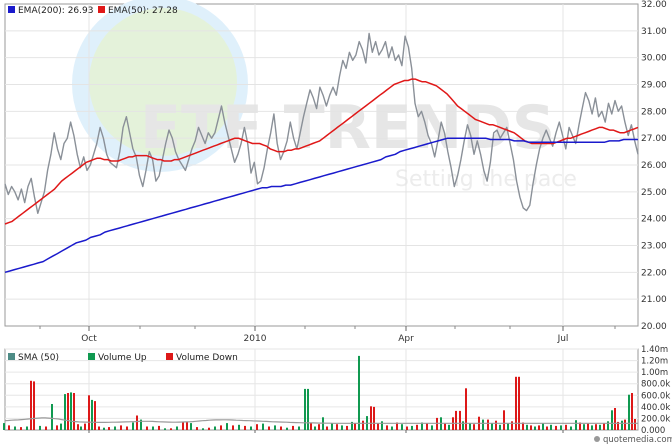  Describe the element at coordinates (326, 431) in the screenshot. I see `volume-x-ticks` at that location.